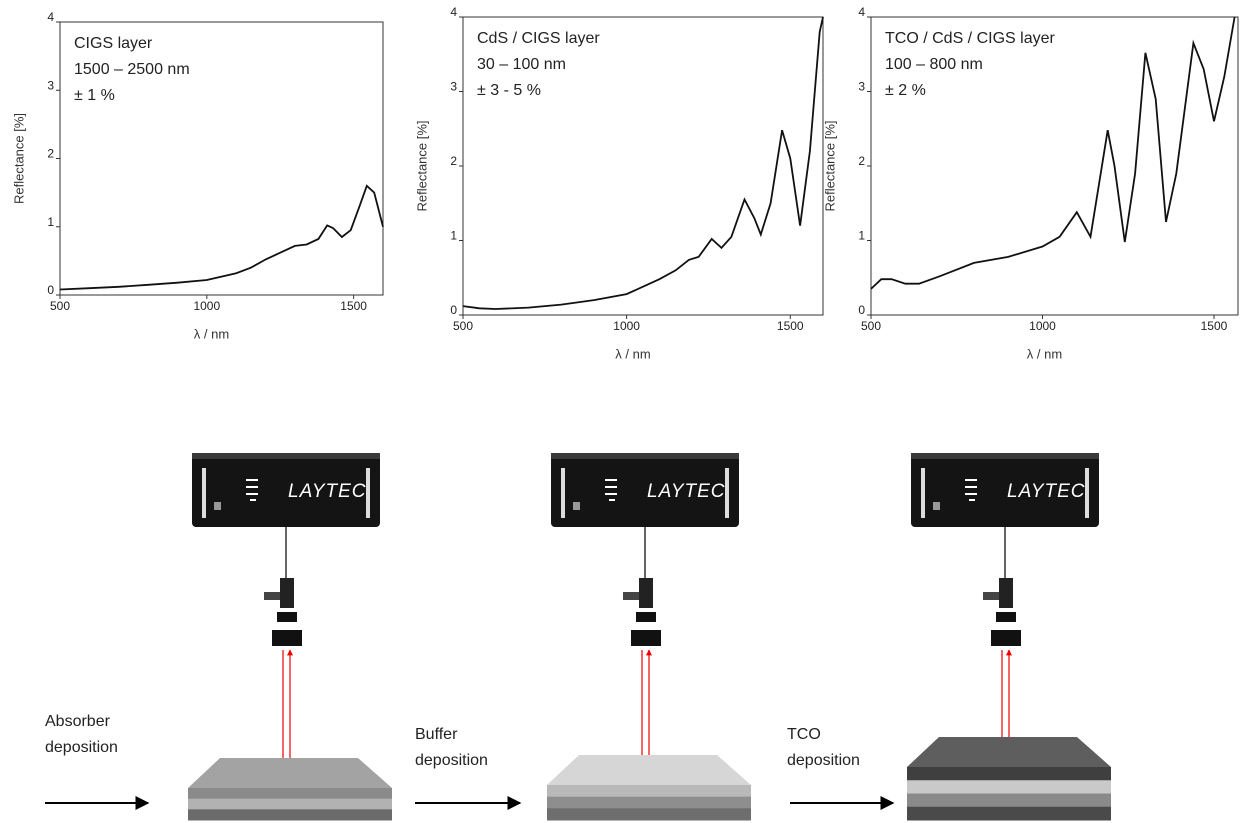 This screenshot has height=823, width=1251. Describe the element at coordinates (132, 69) in the screenshot. I see `annotation: 1500 – 2500 nm` at that location.